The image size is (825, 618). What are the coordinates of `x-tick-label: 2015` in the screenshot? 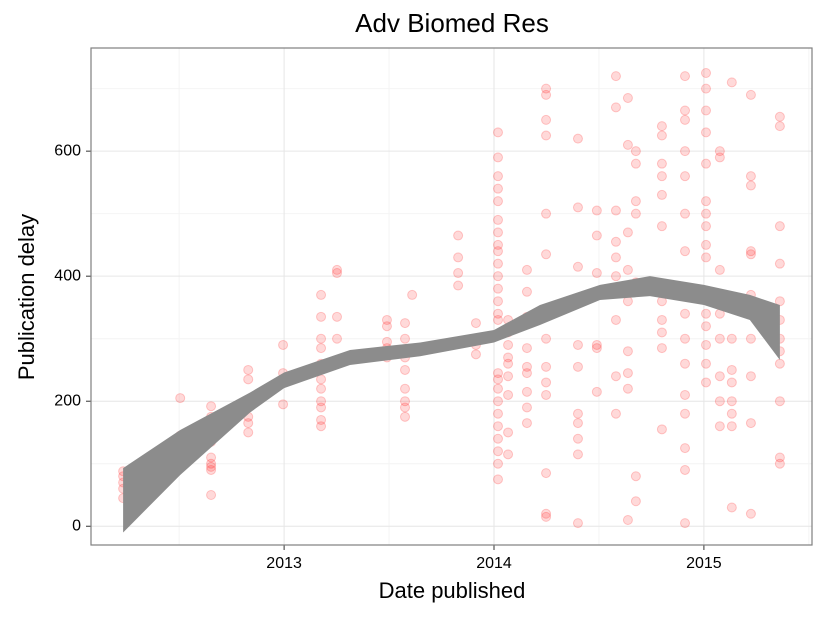 It's located at (704, 563).